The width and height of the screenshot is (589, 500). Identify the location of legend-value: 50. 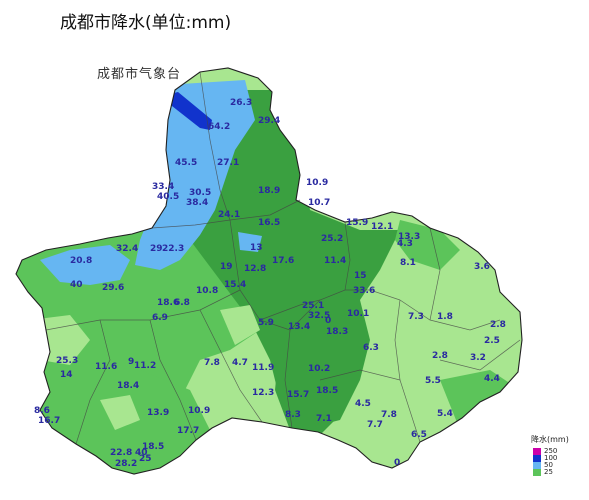
(548, 465).